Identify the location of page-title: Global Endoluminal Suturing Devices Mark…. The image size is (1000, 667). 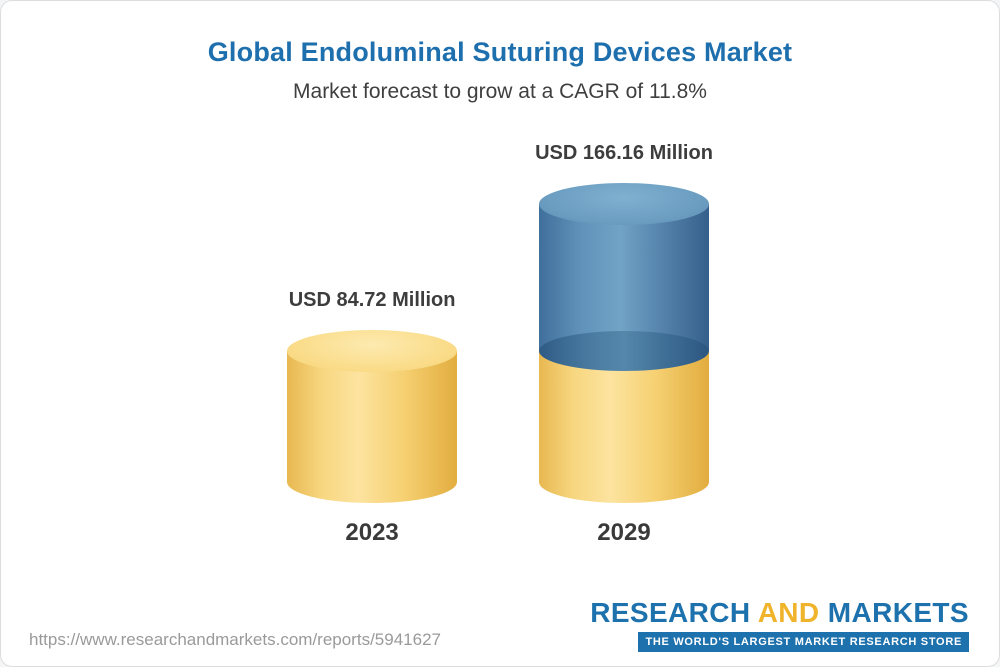
(500, 52).